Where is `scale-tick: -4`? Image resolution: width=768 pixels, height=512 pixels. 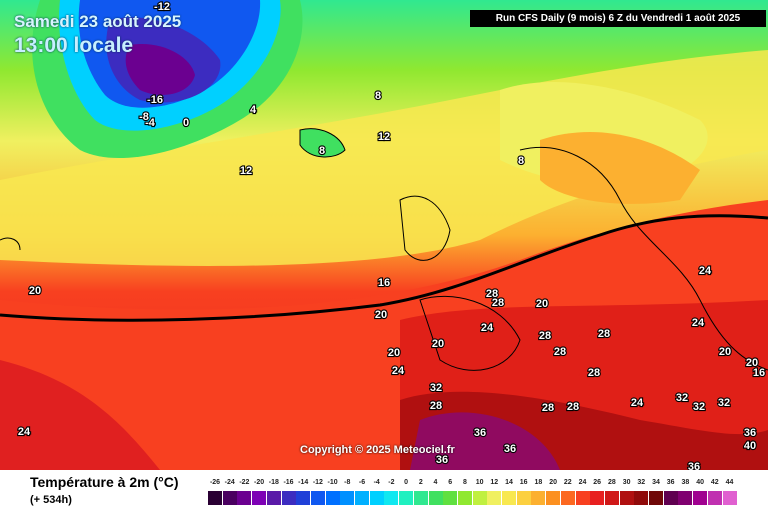 scale-tick: -4 is located at coordinates (376, 482).